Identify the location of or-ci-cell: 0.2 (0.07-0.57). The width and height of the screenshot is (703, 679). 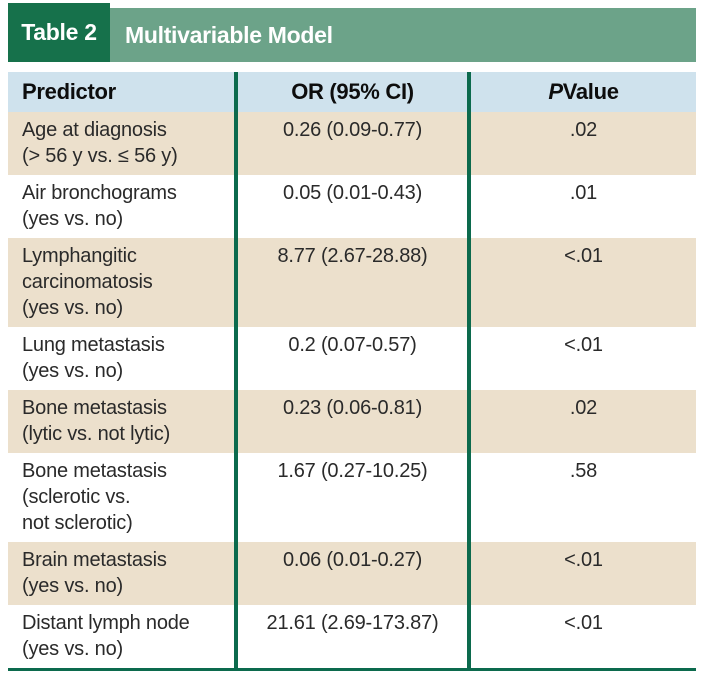
(354, 358).